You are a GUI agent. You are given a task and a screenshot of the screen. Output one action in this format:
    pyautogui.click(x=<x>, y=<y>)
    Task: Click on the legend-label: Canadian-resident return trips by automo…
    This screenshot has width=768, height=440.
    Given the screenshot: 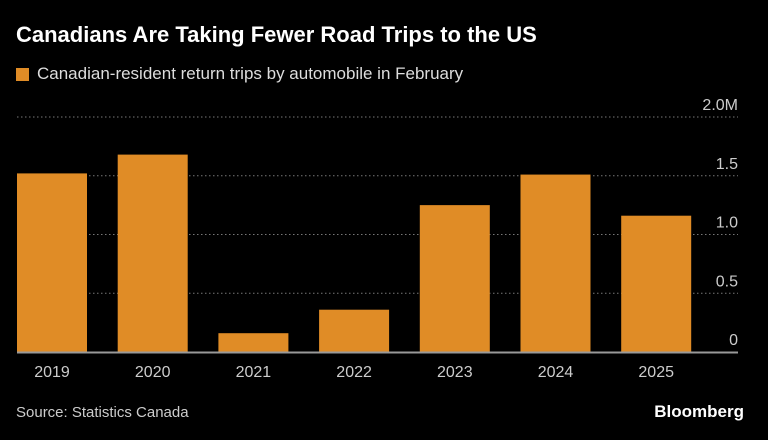 What is the action you would take?
    pyautogui.click(x=250, y=73)
    